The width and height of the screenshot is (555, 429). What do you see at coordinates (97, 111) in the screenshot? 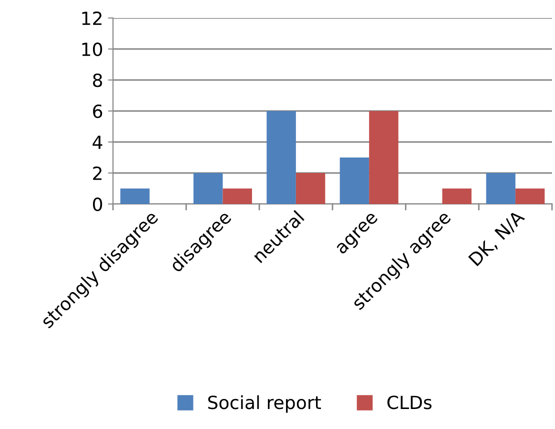
I see `y-tick-label: 6` at bounding box center [97, 111].